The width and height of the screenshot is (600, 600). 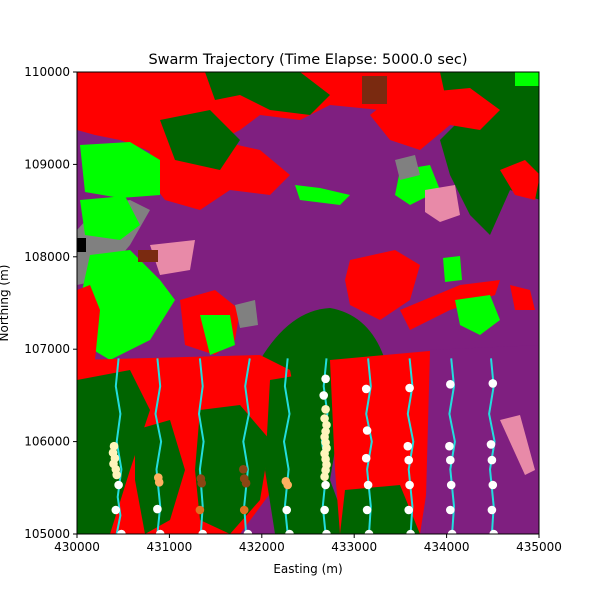 I want to click on map-region-red-bottom-center, so click(x=387, y=442).